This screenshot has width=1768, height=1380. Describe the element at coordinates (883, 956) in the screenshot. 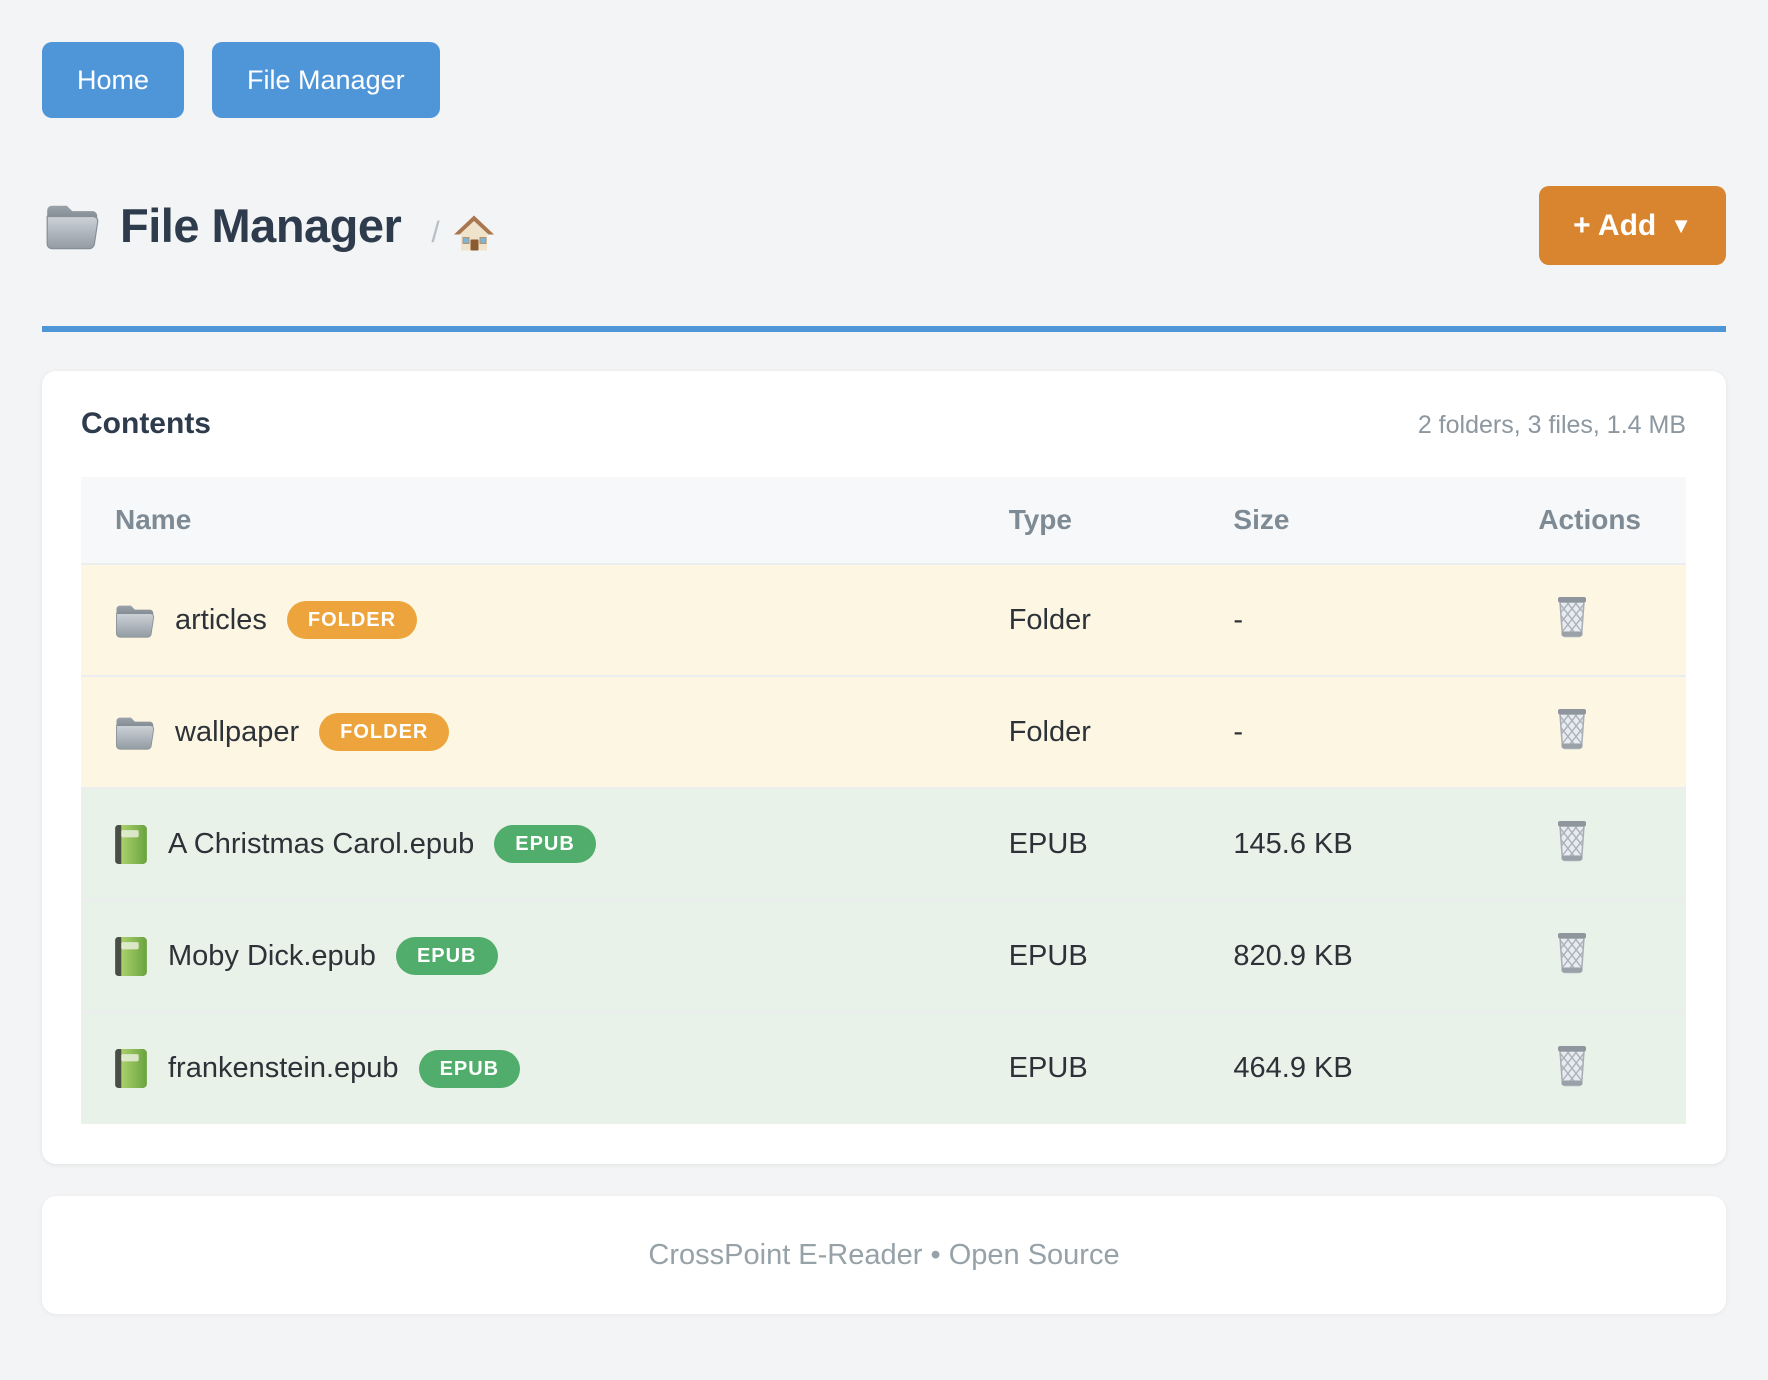

I see `table-row-moby-dick: Moby Dick.epub EPUB EPUB 820.9 KB` at that location.